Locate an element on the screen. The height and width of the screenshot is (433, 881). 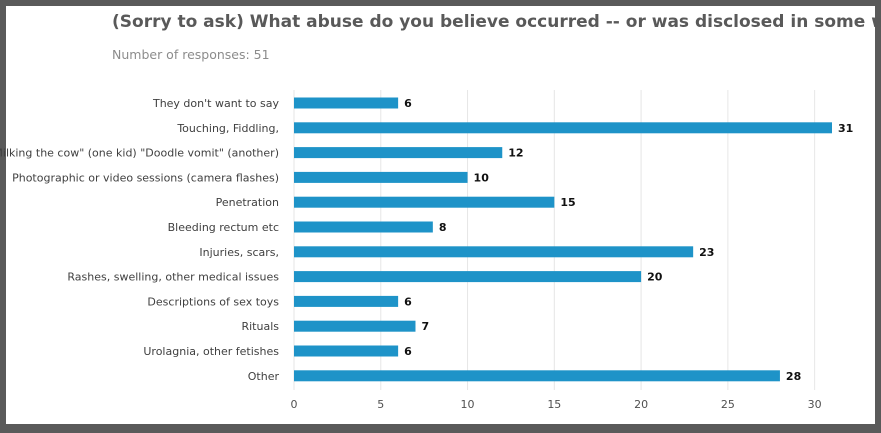
category-label: Rituals is located at coordinates (260, 326).